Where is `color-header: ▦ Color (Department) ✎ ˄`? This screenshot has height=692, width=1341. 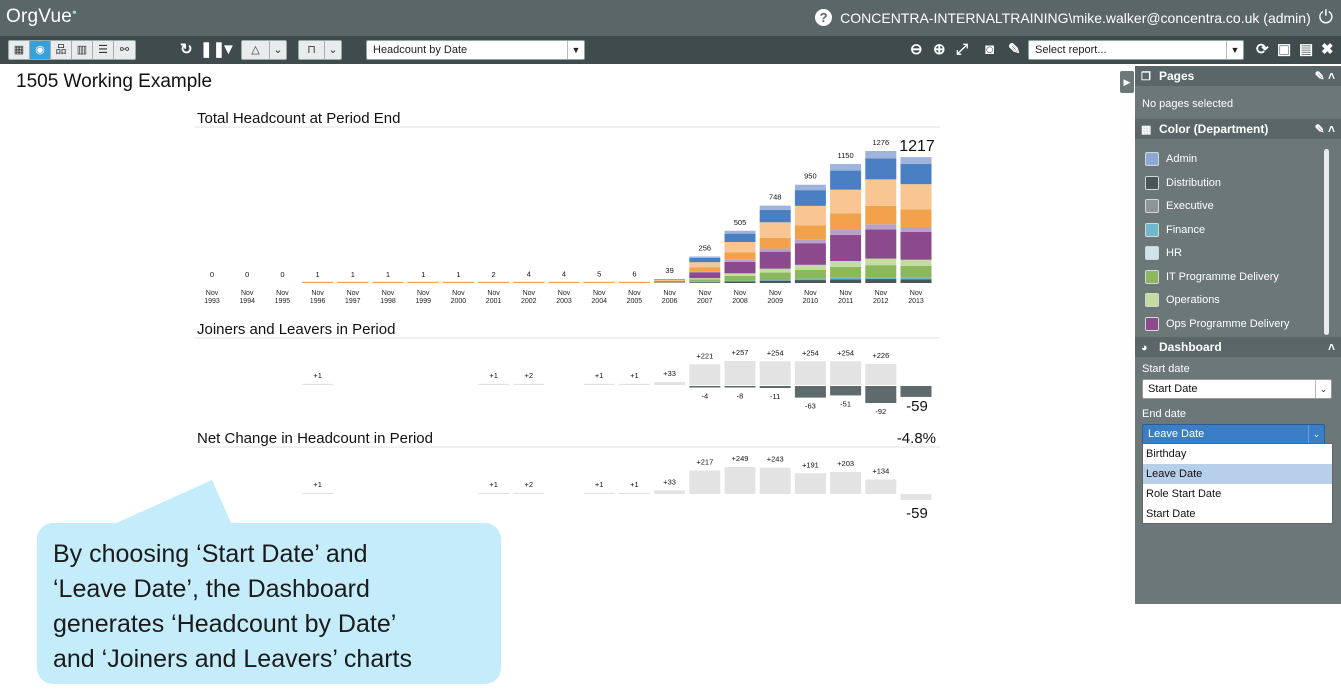
color-header: ▦ Color (Department) ✎ ˄ is located at coordinates (1238, 129).